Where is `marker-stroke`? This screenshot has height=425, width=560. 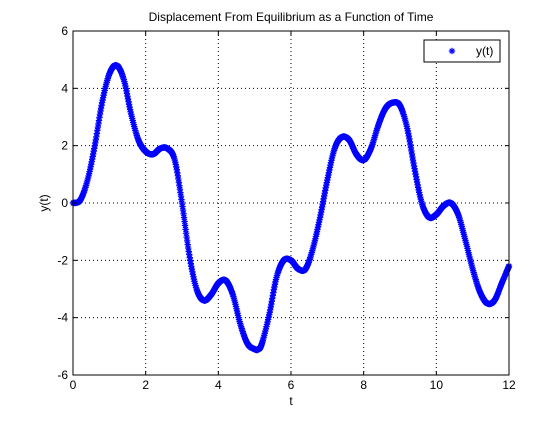 marker-stroke is located at coordinates (452, 51).